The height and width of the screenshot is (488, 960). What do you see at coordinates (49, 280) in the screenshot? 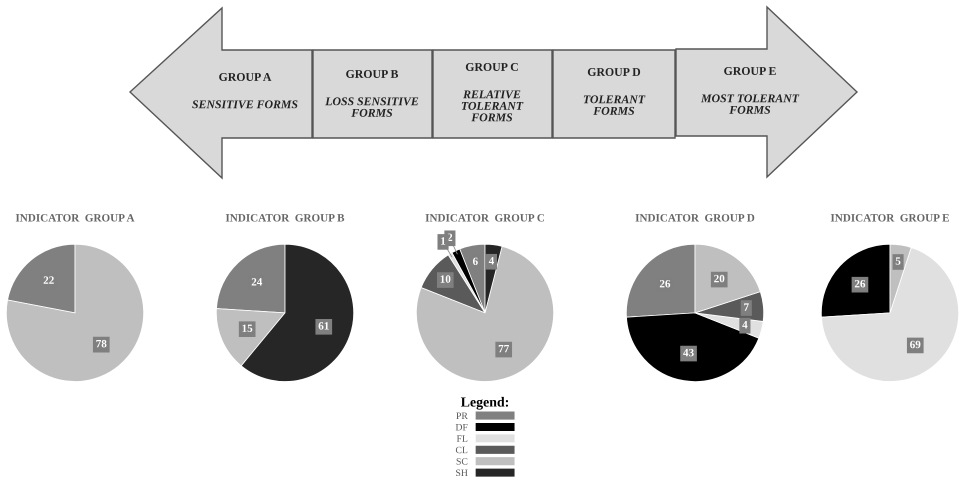
I see `data-label: 22` at bounding box center [49, 280].